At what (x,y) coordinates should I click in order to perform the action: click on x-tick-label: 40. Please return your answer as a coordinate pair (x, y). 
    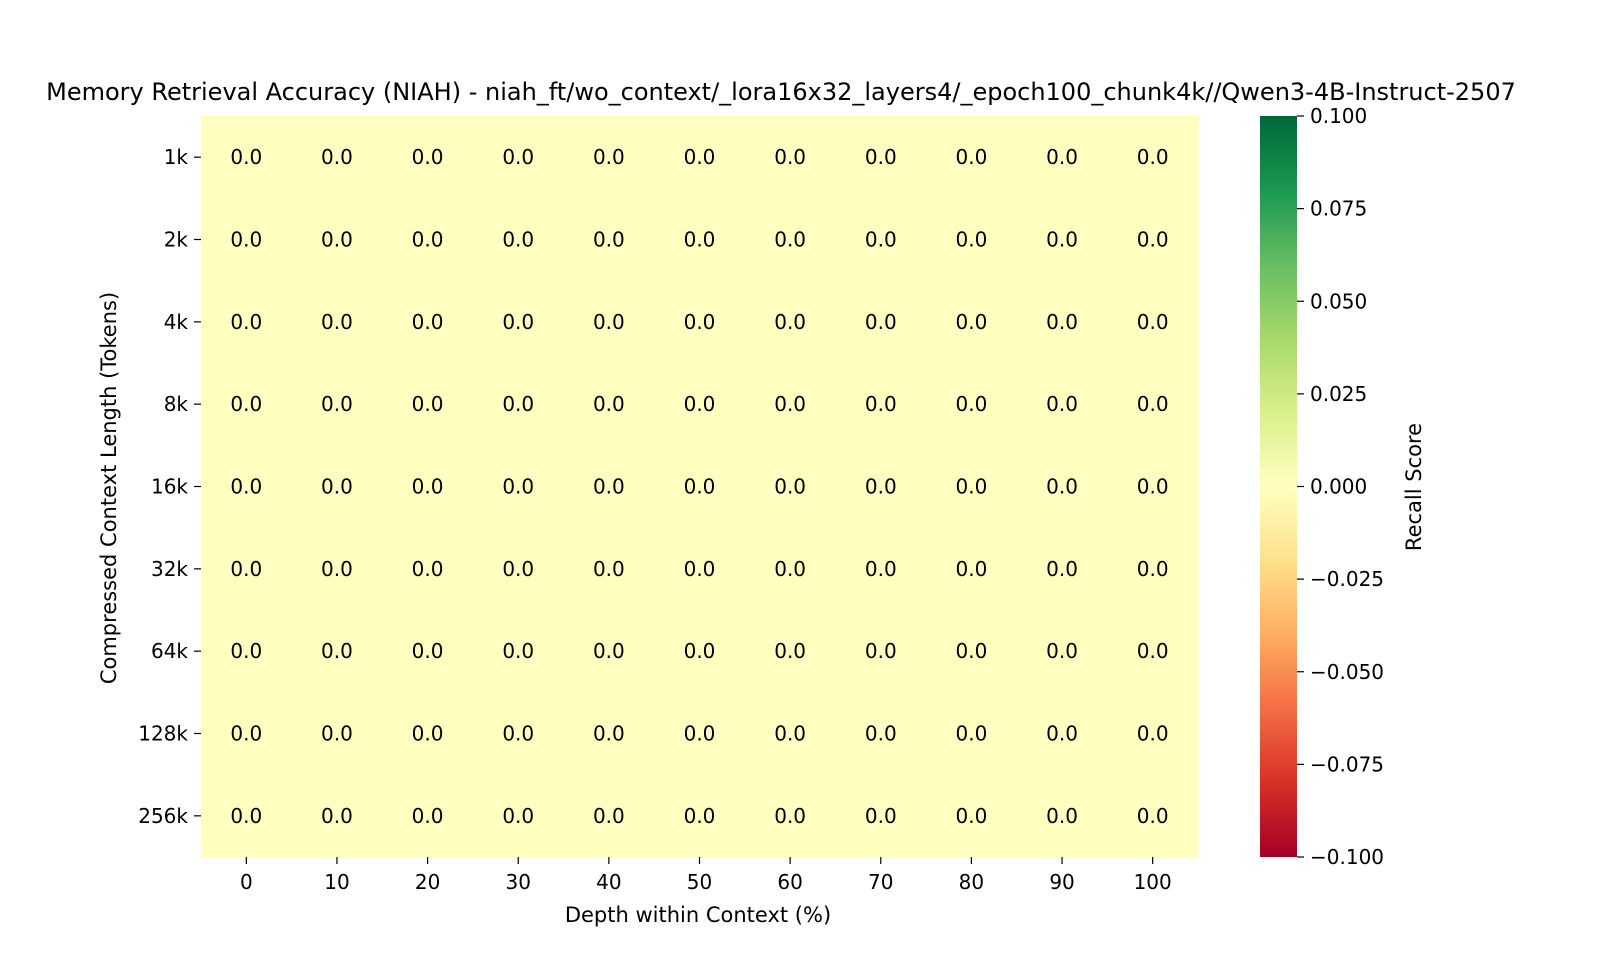
    Looking at the image, I should click on (608, 882).